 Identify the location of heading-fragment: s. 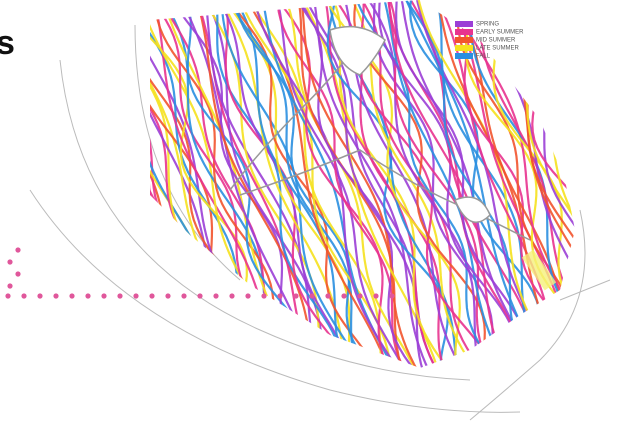
(7, 43).